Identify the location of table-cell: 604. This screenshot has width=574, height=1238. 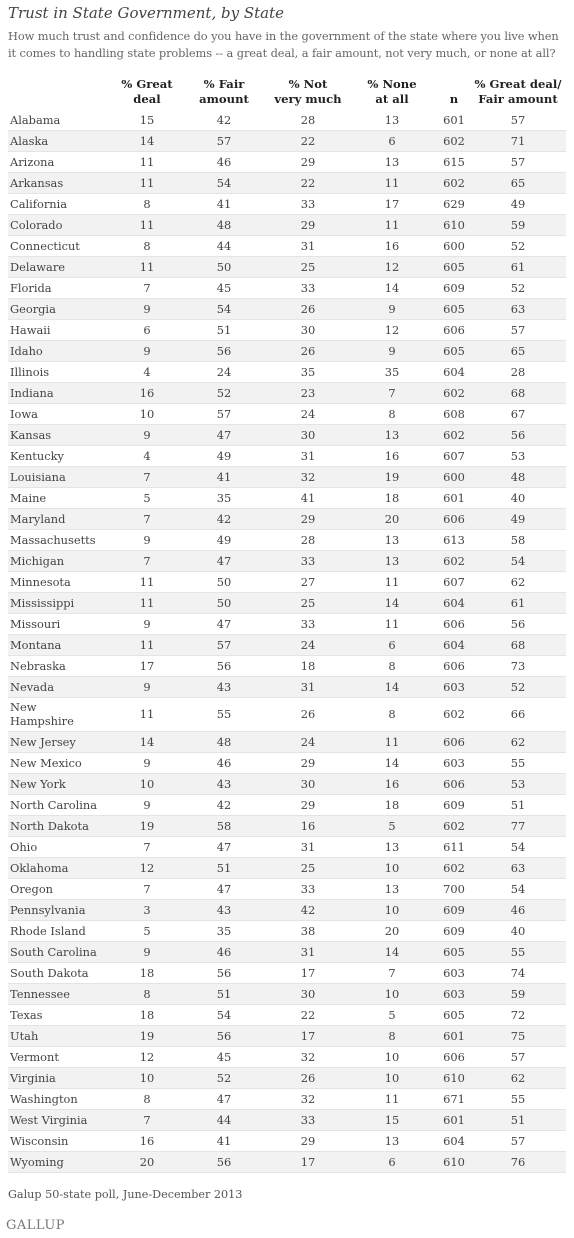
(454, 603).